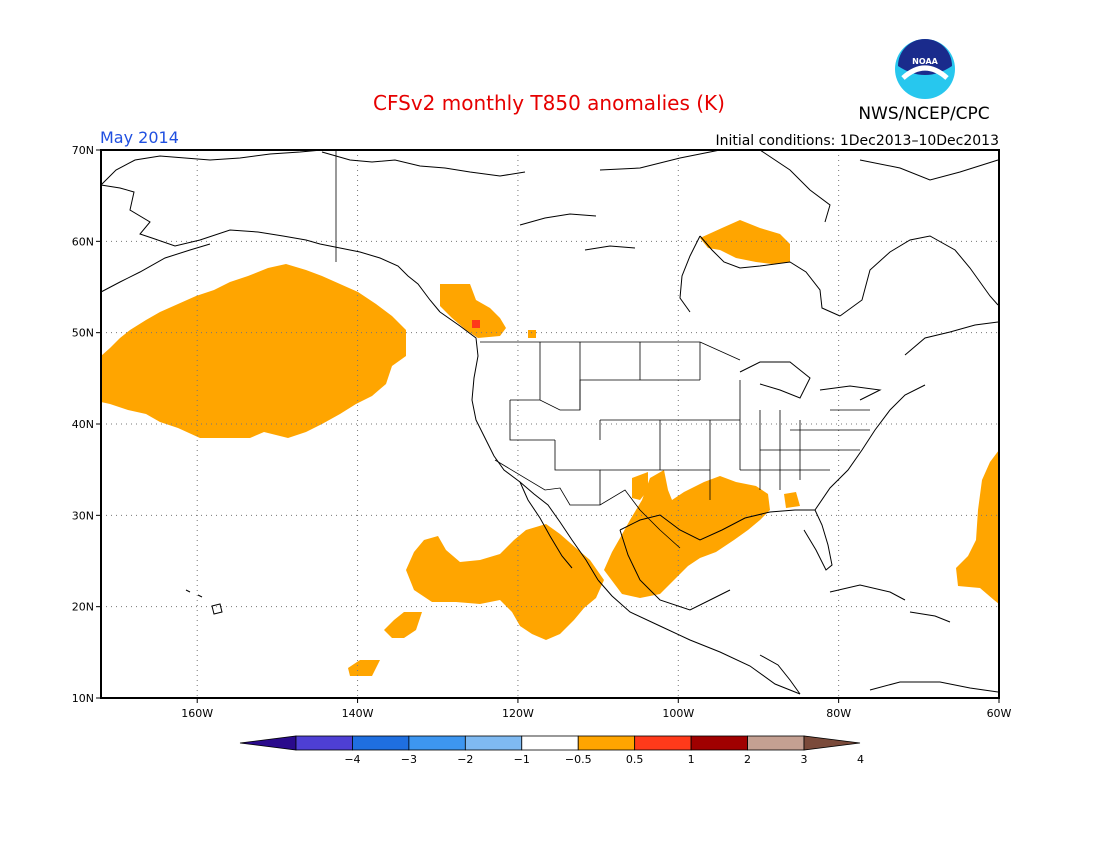 The width and height of the screenshot is (1100, 850). What do you see at coordinates (83, 150) in the screenshot?
I see `lat-tick-label: 70N` at bounding box center [83, 150].